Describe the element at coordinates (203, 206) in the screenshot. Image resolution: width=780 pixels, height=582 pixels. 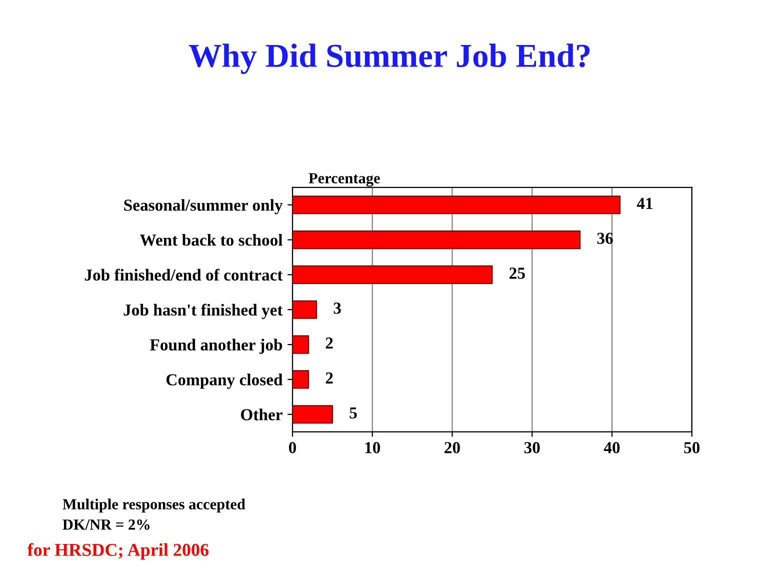
I see `y-tick-label: Seasonal/summer only` at that location.